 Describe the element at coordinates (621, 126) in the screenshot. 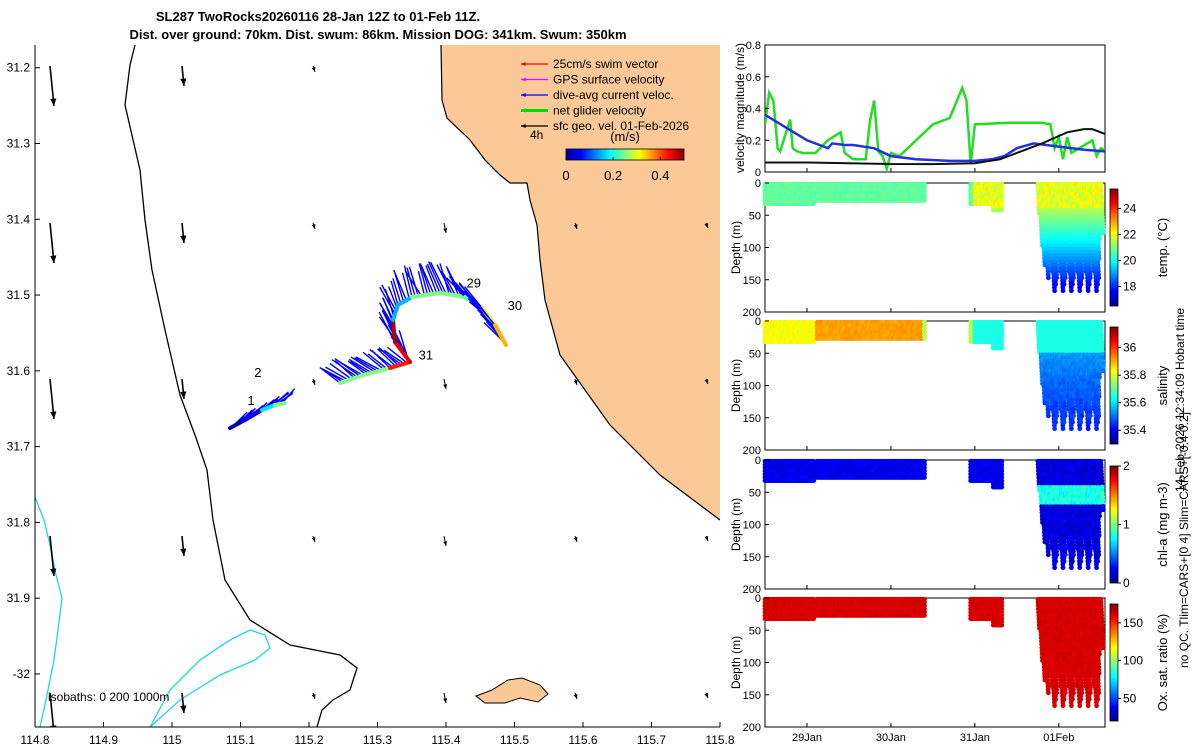

I see `legend-label: sfc geo. vel. 01-Feb-2026` at that location.